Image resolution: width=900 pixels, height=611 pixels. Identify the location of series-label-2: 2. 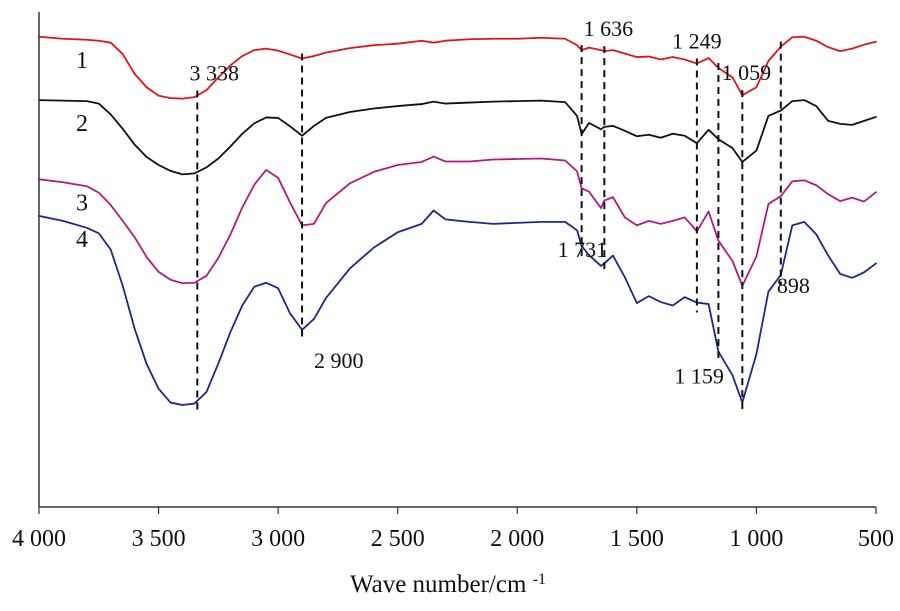
(82, 124).